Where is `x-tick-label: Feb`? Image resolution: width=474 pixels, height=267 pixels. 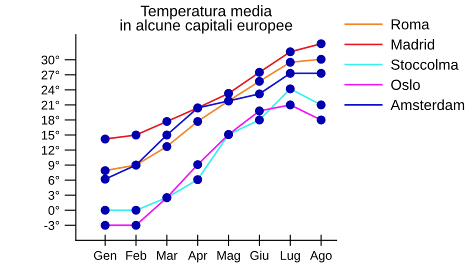 x-tick-label: Feb is located at coordinates (136, 255).